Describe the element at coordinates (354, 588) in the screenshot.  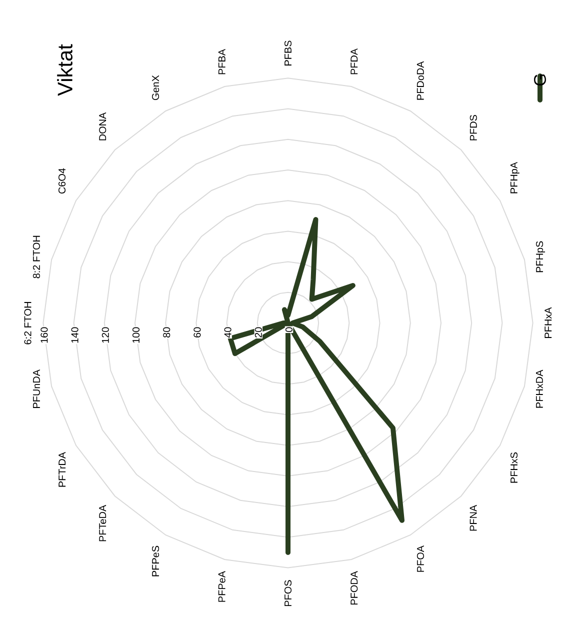
I see `spoke-label: PFODA` at that location.